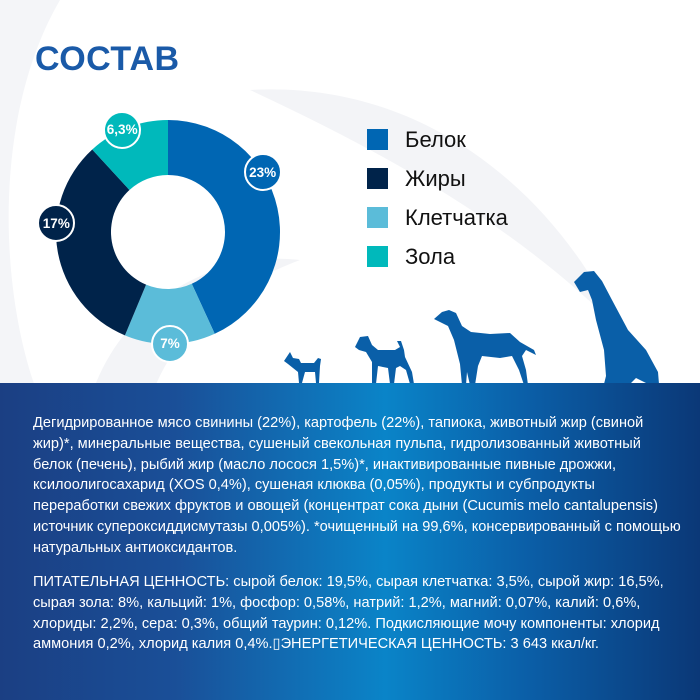 Image resolution: width=700 pixels, height=700 pixels. I want to click on dogs-silhouettes, so click(471, 328).